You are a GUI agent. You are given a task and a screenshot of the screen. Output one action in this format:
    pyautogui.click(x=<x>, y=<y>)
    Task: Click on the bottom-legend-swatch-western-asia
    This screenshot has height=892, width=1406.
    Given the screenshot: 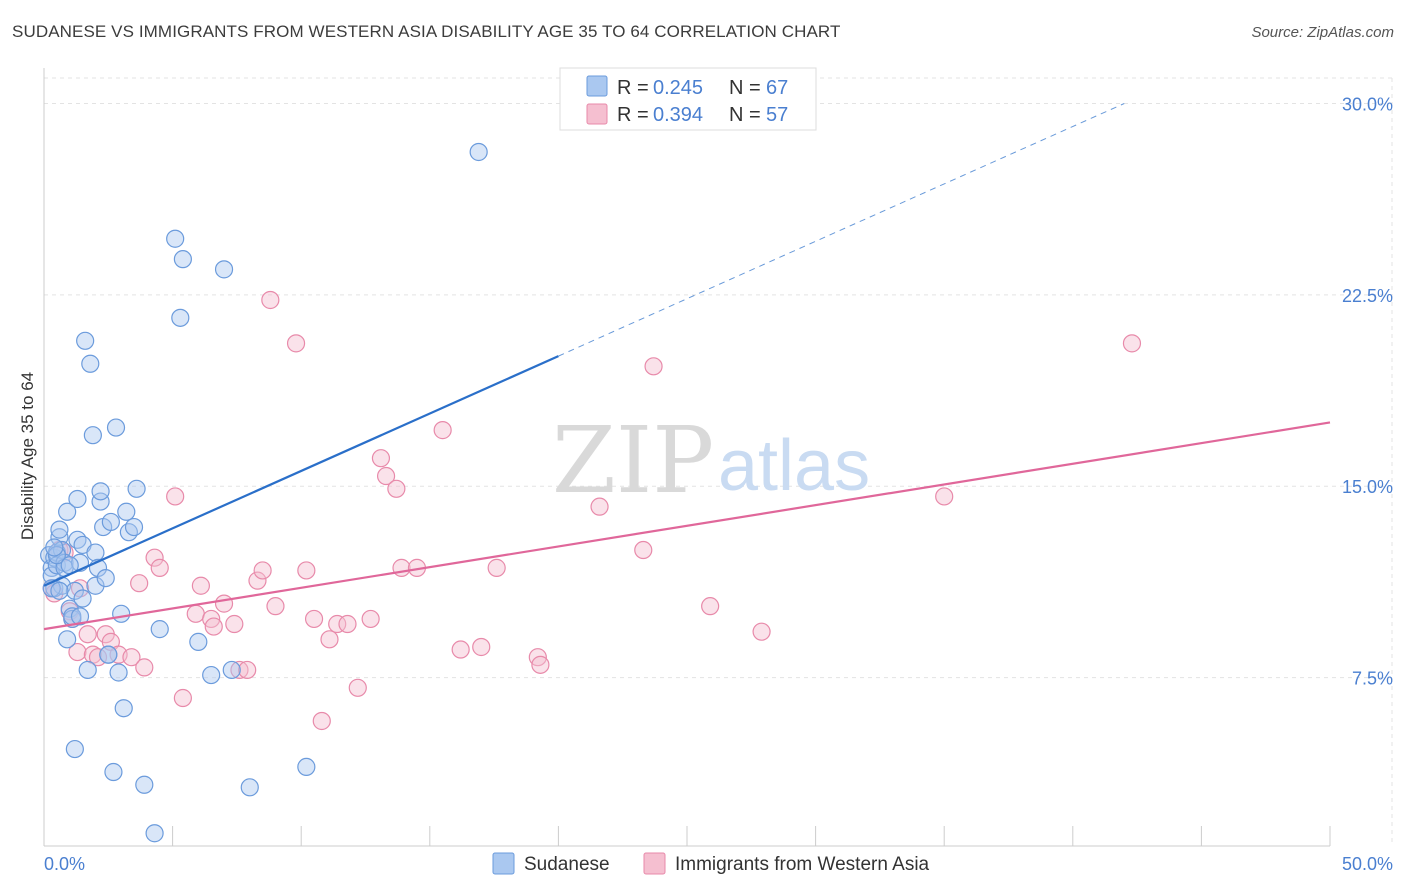 What is the action you would take?
    pyautogui.click(x=654, y=863)
    